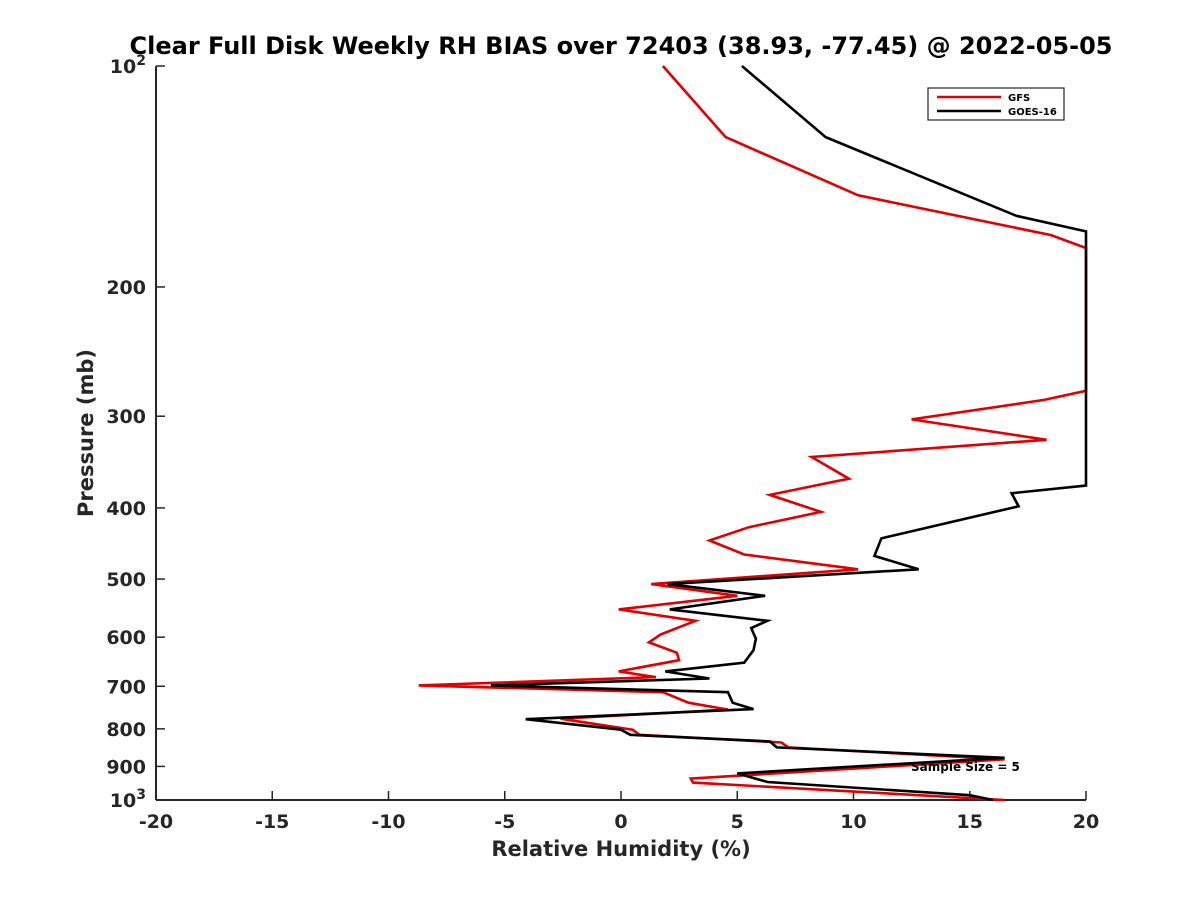 The height and width of the screenshot is (900, 1200). What do you see at coordinates (1019, 98) in the screenshot?
I see `legend-label: GFS` at bounding box center [1019, 98].